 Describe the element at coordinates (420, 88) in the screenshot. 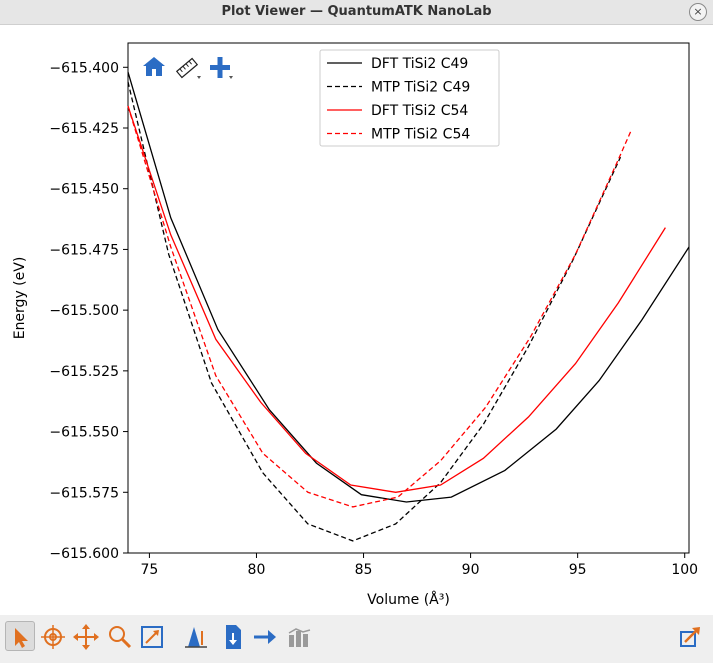

I see `legend-label-2: MTP TiSi2 C49` at that location.